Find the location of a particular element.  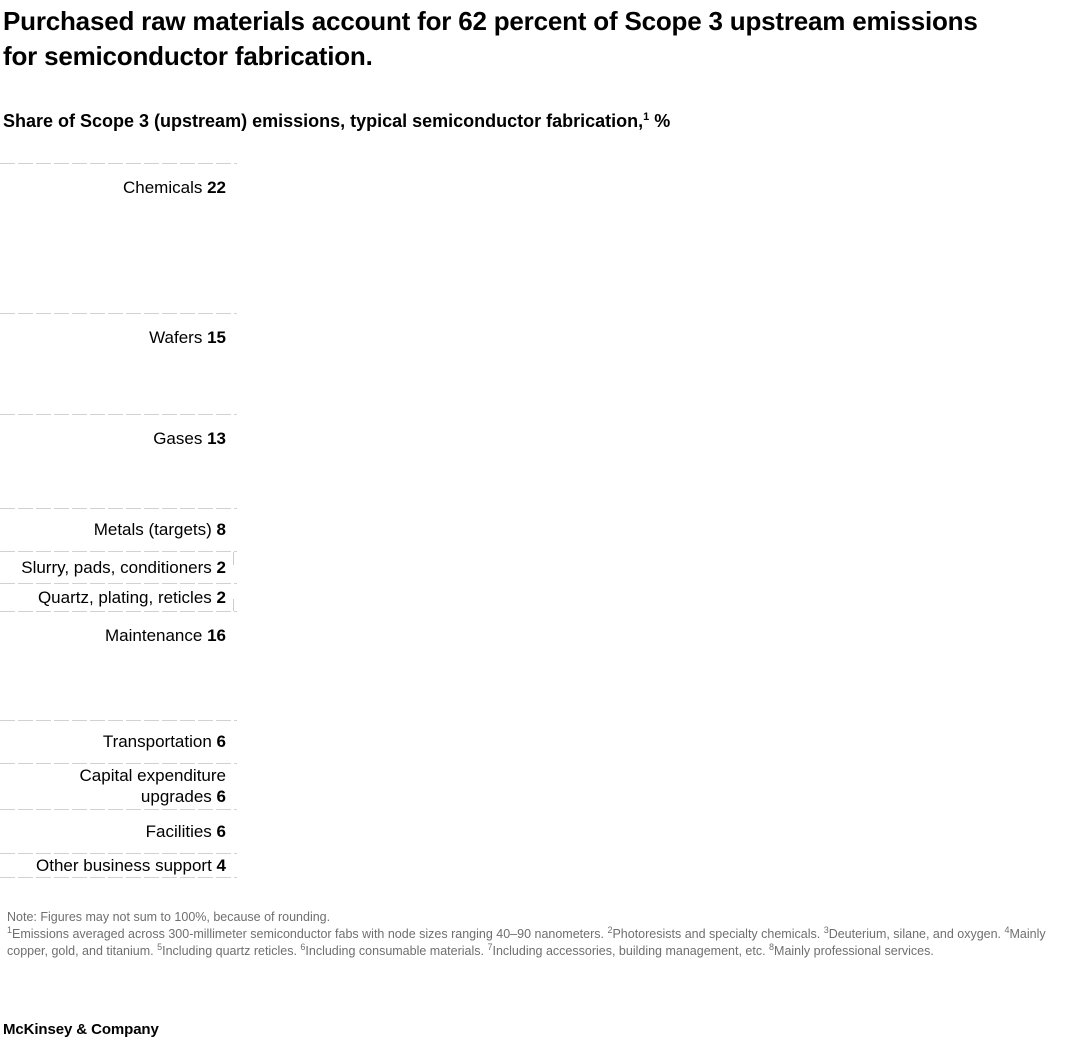

category-label-group: Metals (targets) 8 is located at coordinates (165, 529).